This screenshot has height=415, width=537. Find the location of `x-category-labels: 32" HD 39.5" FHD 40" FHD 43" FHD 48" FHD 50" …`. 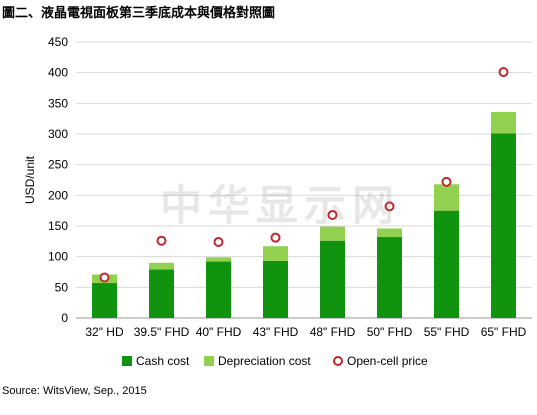

x-category-labels: 32" HD 39.5" FHD 40" FHD 43" FHD 48" FHD 50" … is located at coordinates (305, 332).